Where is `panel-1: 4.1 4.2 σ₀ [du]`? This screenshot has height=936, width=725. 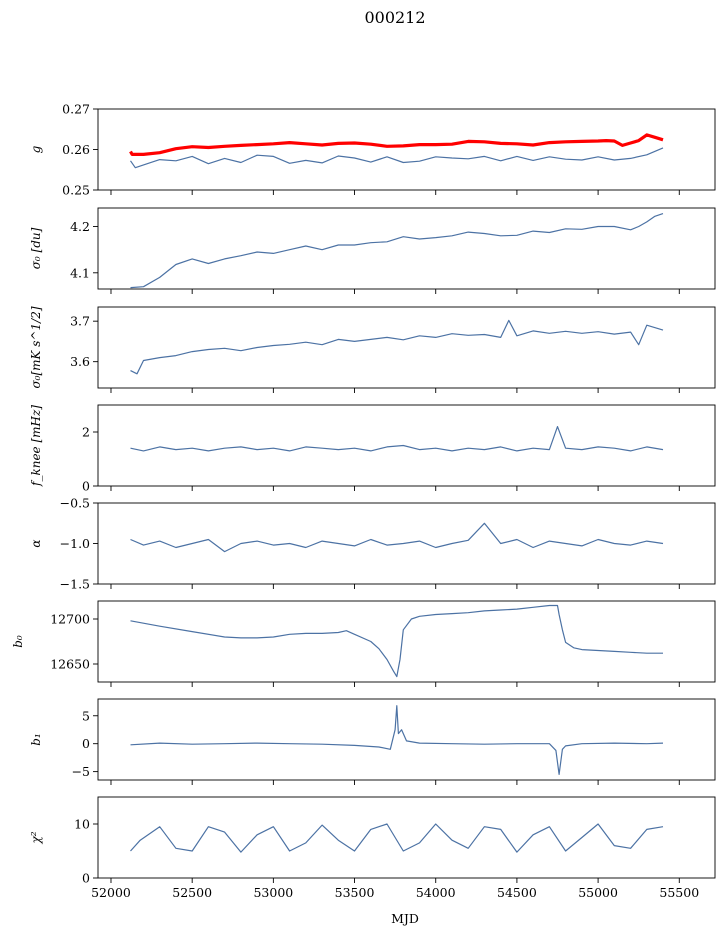 panel-1: 4.1 4.2 σ₀ [du] is located at coordinates (372, 250).